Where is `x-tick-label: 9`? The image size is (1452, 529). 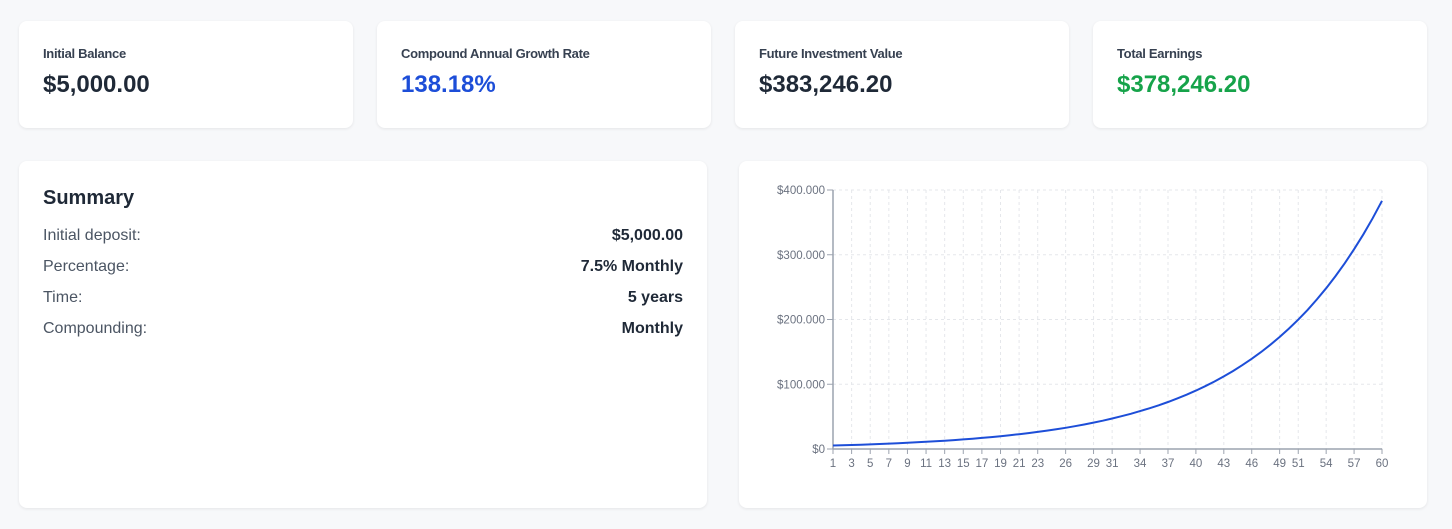 x-tick-label: 9 is located at coordinates (907, 464).